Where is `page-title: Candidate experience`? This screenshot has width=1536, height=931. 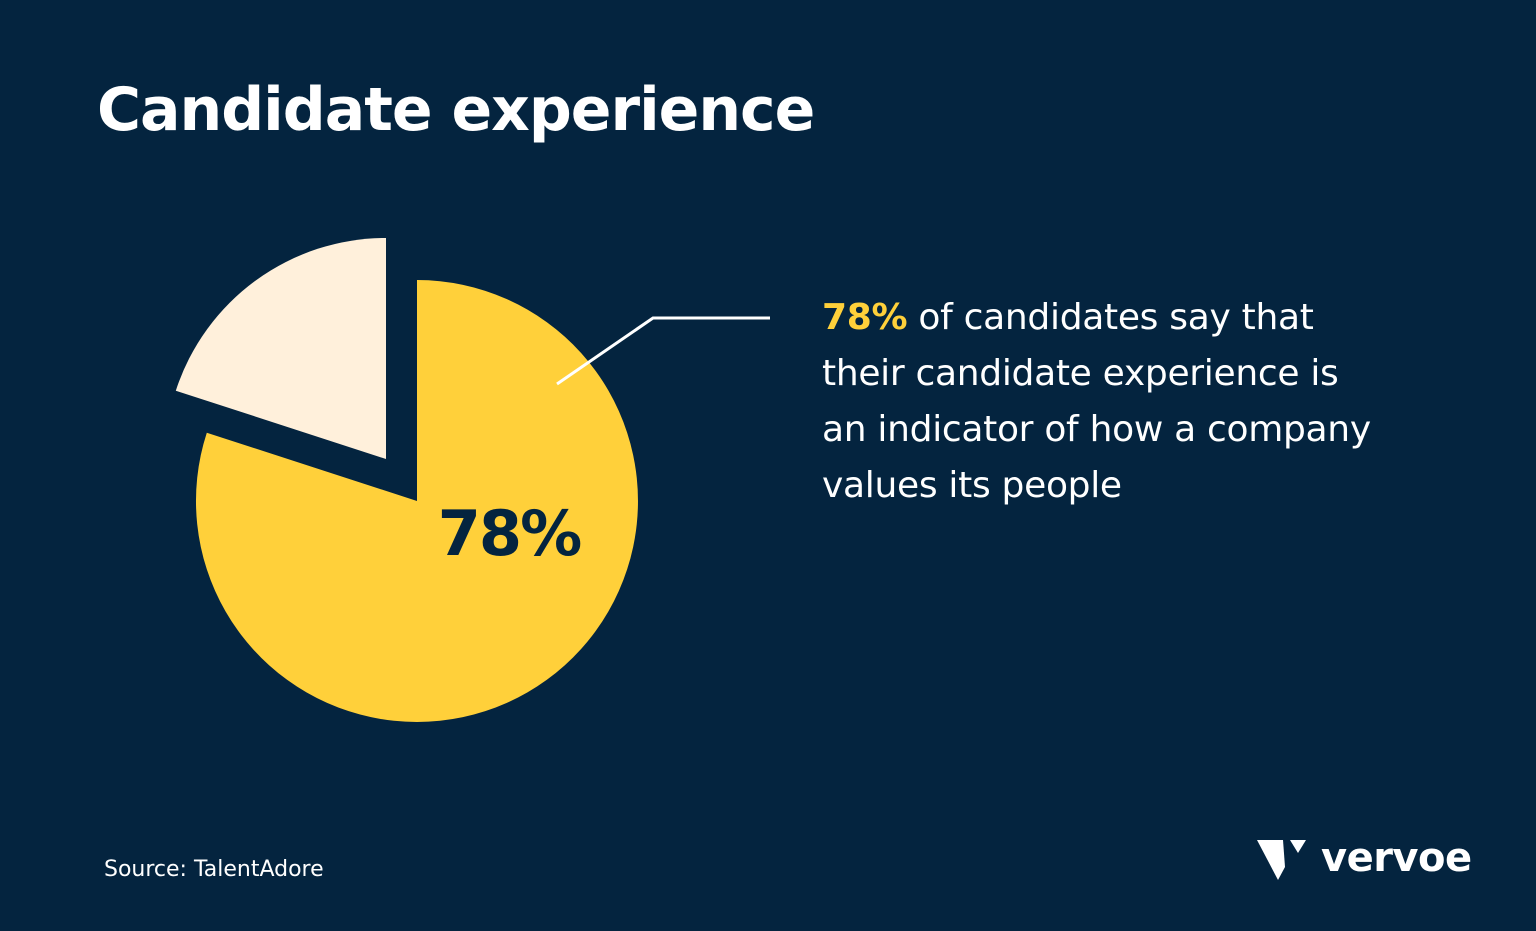
page-title: Candidate experience is located at coordinates (456, 110).